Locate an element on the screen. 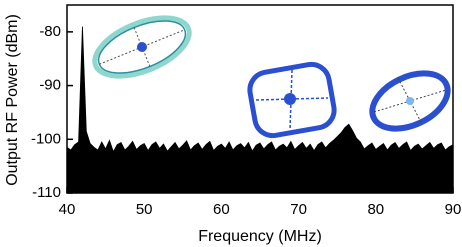 This screenshot has height=247, width=462. x-tick-label: 40 is located at coordinates (67, 209).